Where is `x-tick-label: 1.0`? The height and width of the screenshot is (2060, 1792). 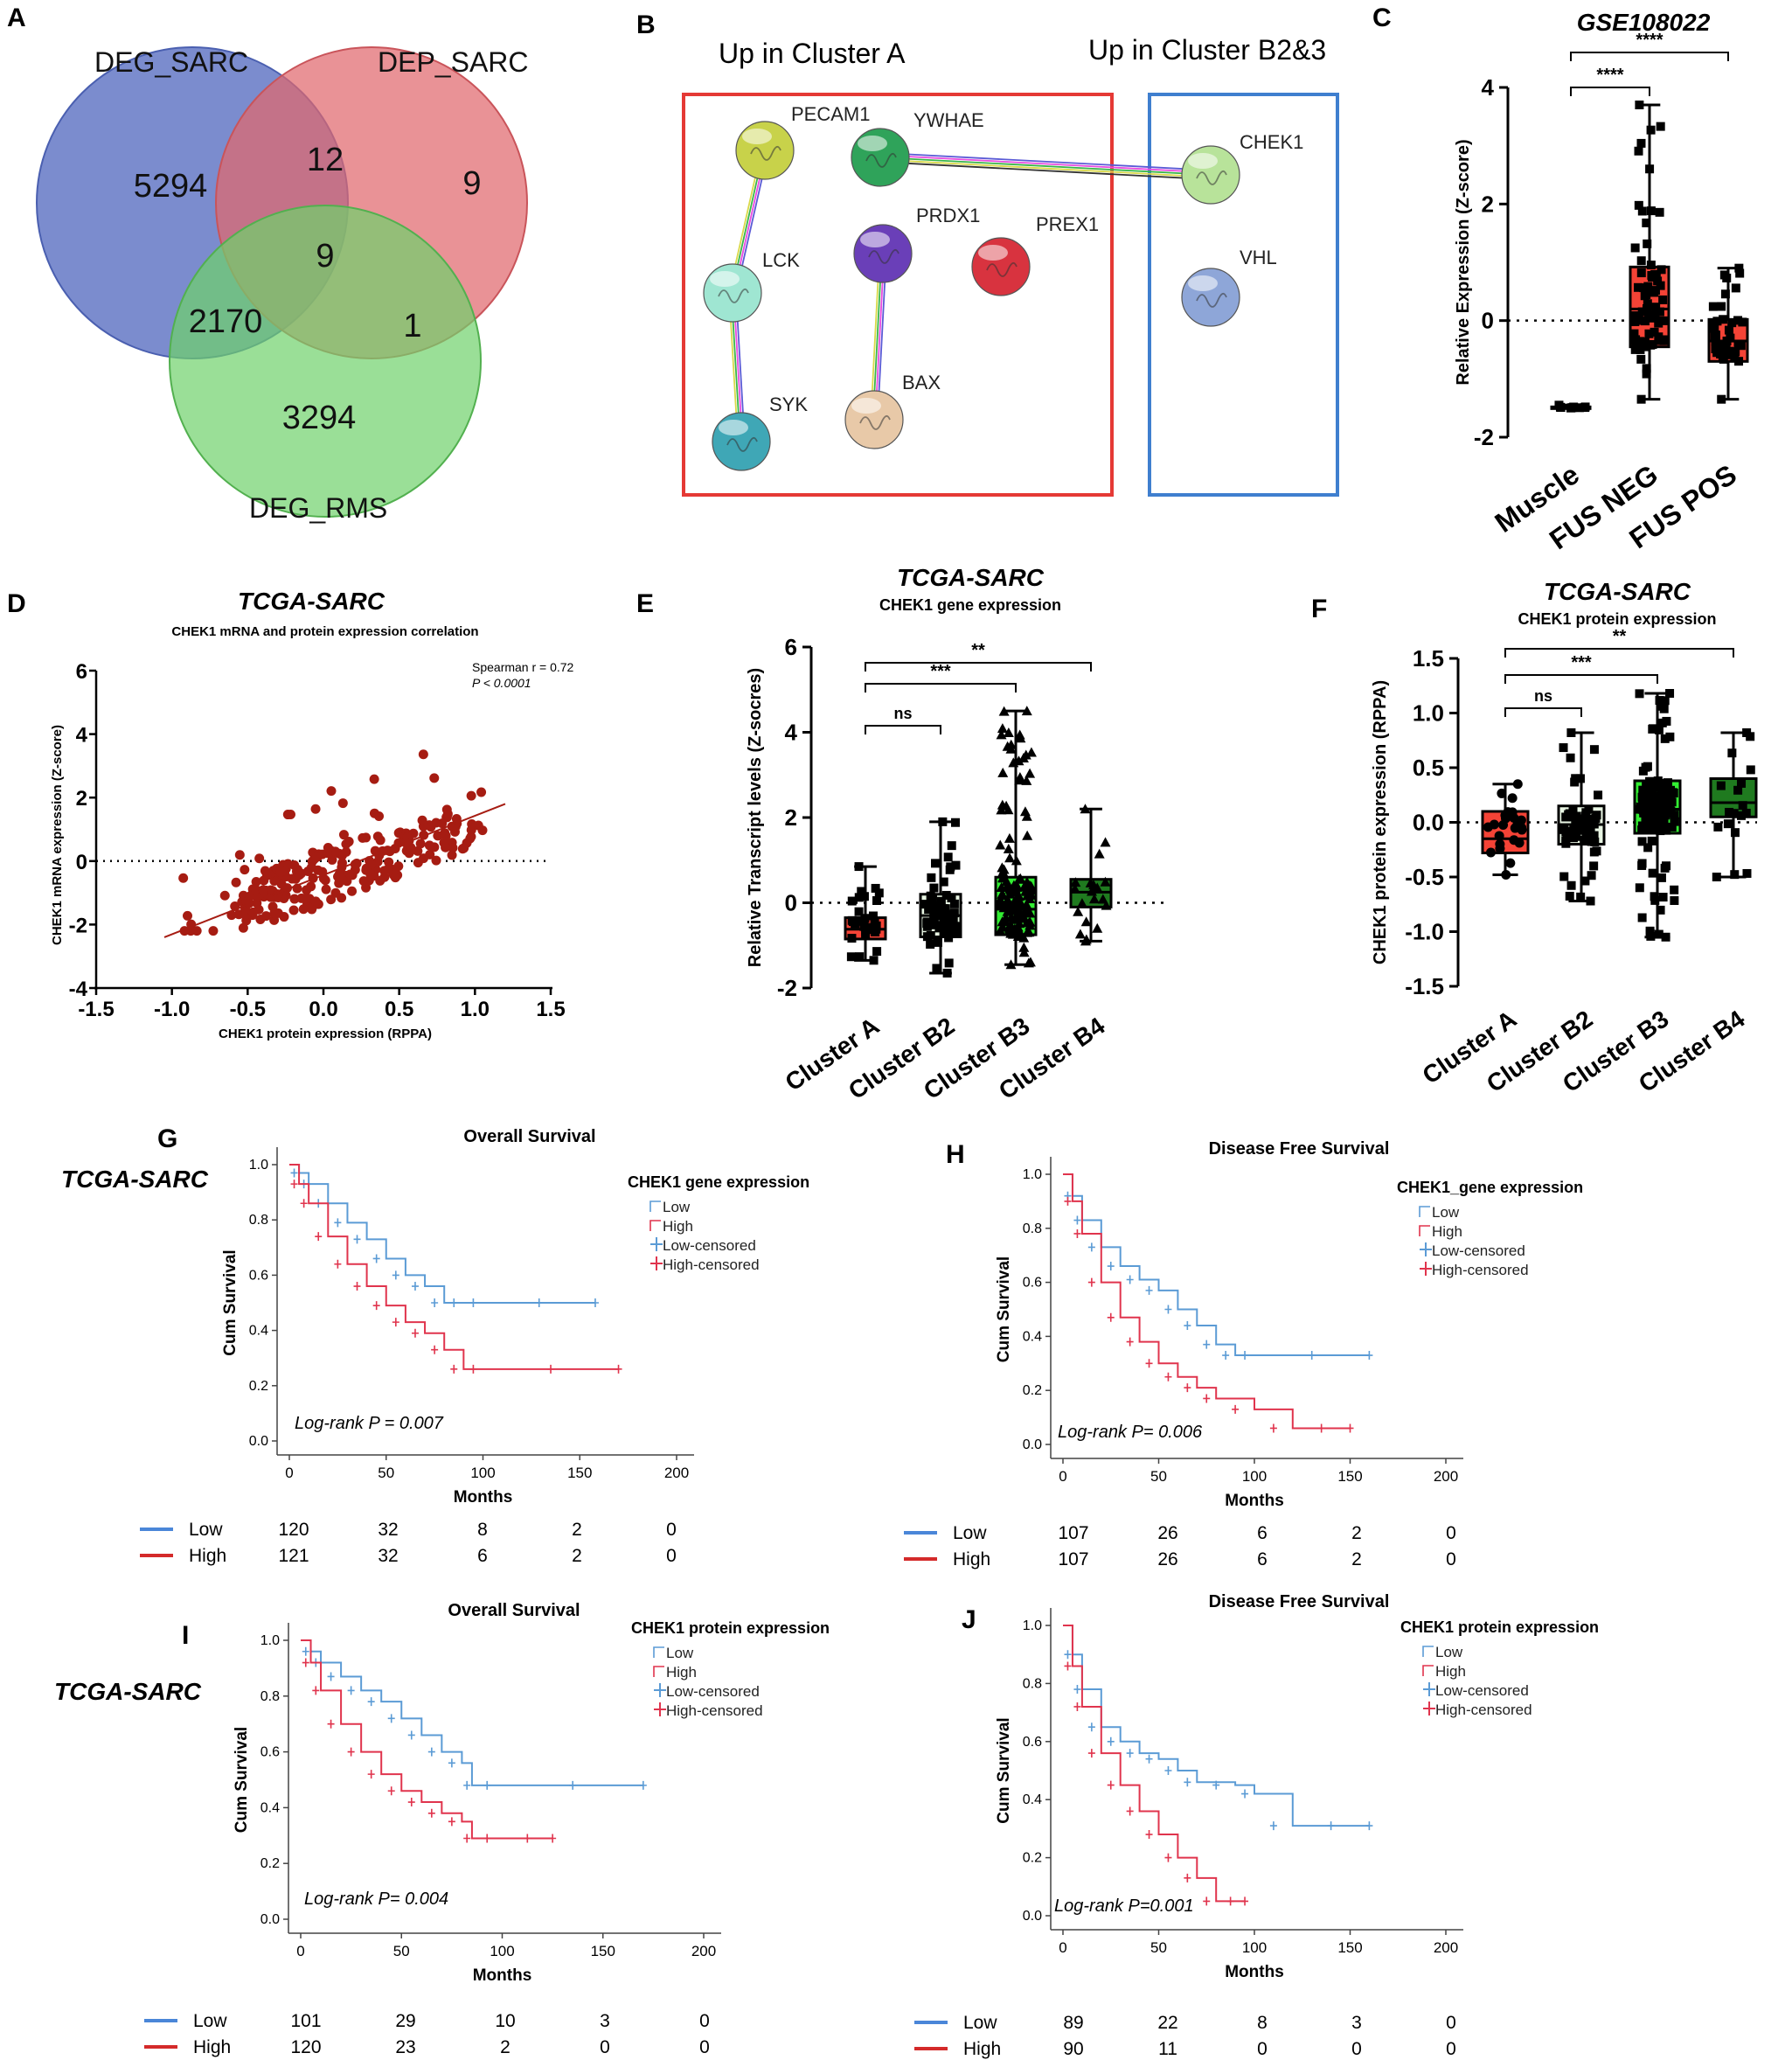 x-tick-label: 1.0 is located at coordinates (475, 1010).